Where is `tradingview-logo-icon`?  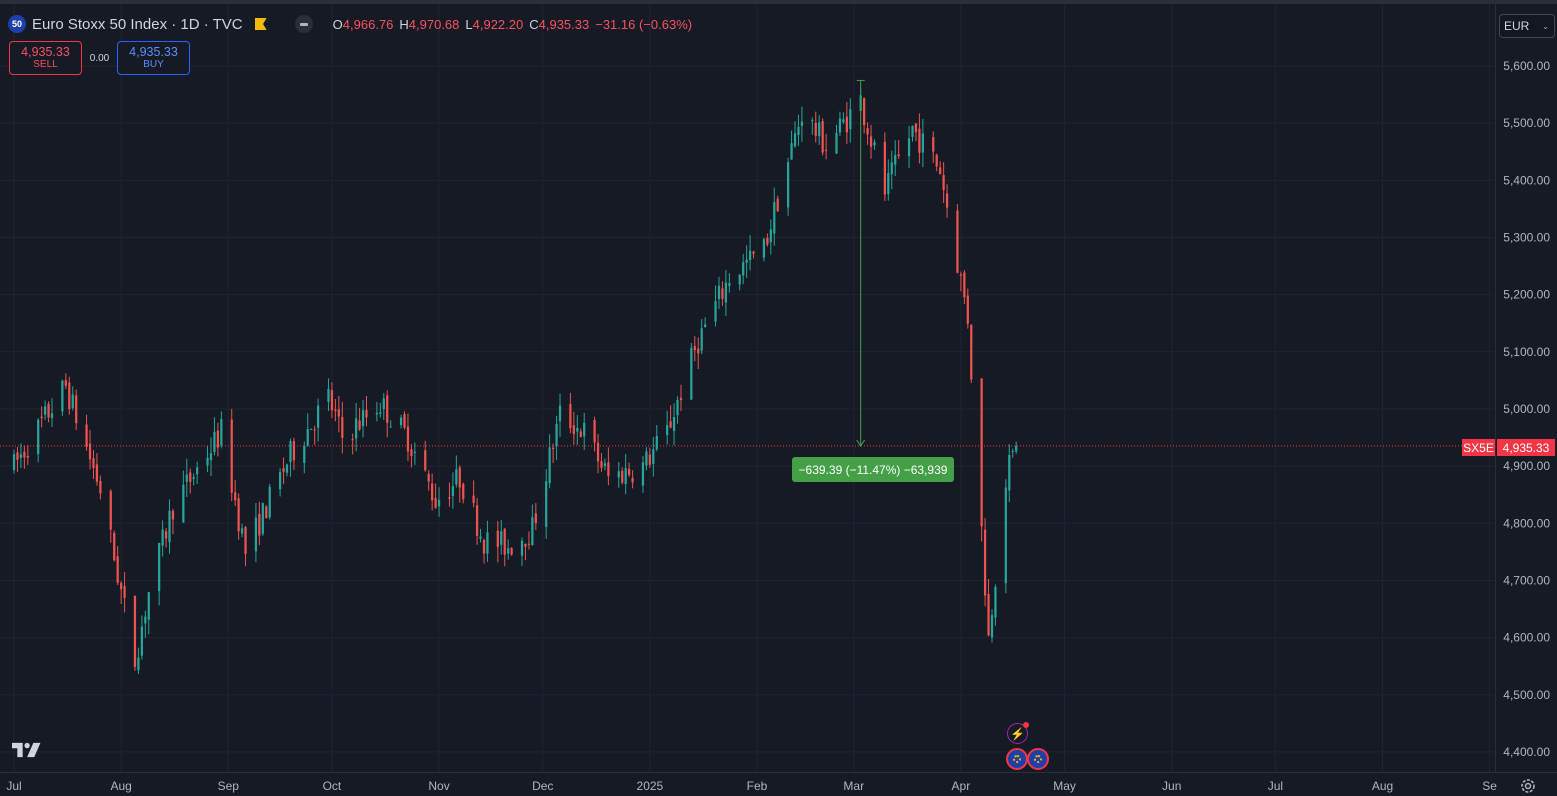 tradingview-logo-icon is located at coordinates (28, 750).